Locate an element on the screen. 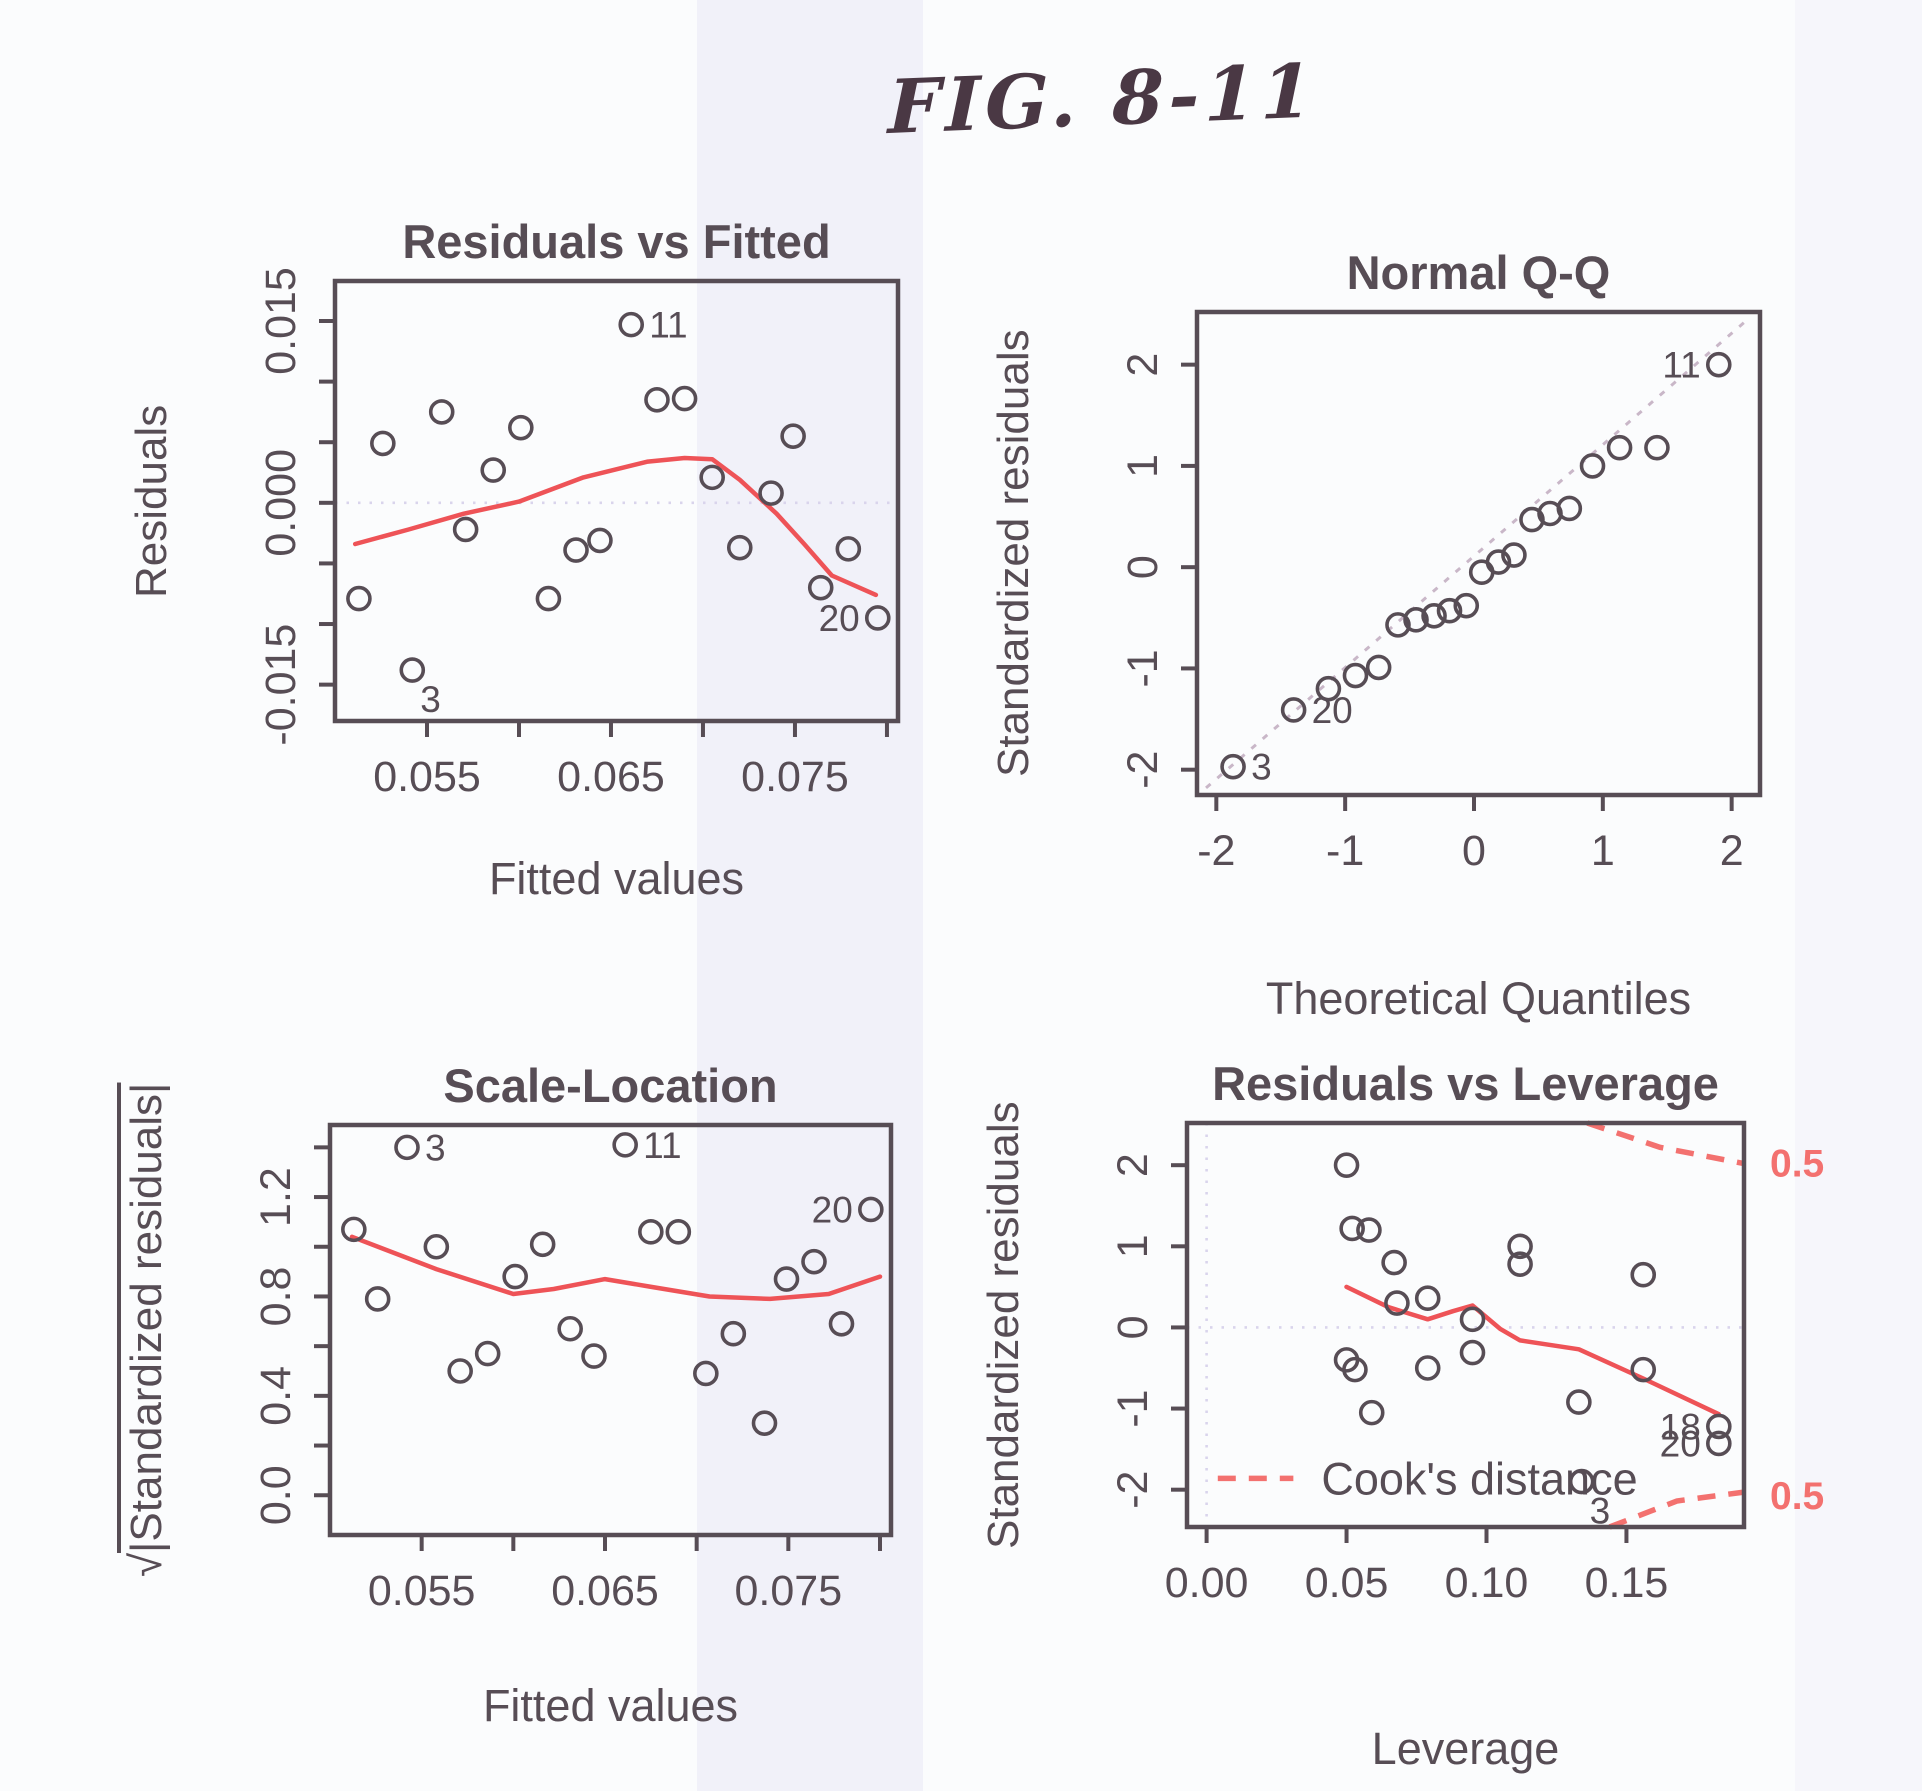 Image resolution: width=1922 pixels, height=1791 pixels. svg-text: 0.015 is located at coordinates (281, 321).